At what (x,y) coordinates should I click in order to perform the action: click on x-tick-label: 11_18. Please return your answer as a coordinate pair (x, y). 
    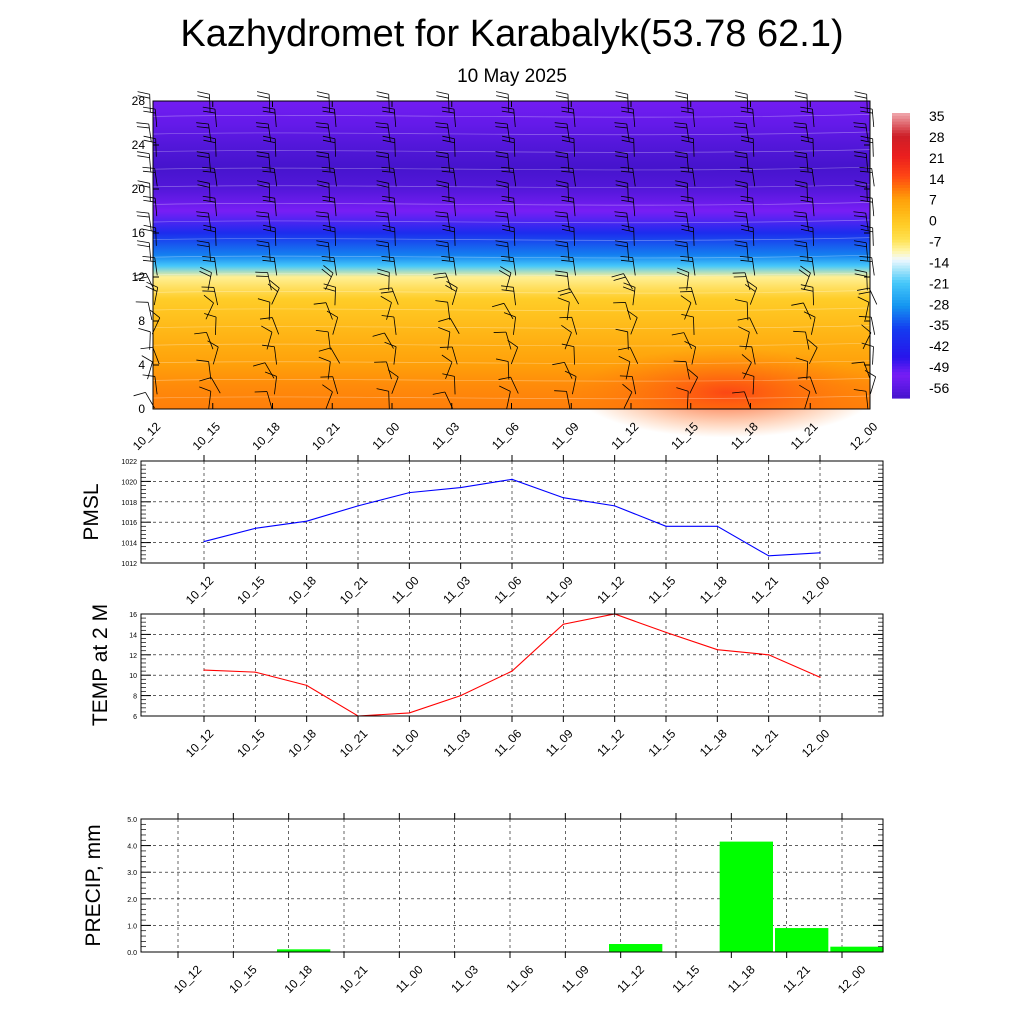
    Looking at the image, I should click on (713, 742).